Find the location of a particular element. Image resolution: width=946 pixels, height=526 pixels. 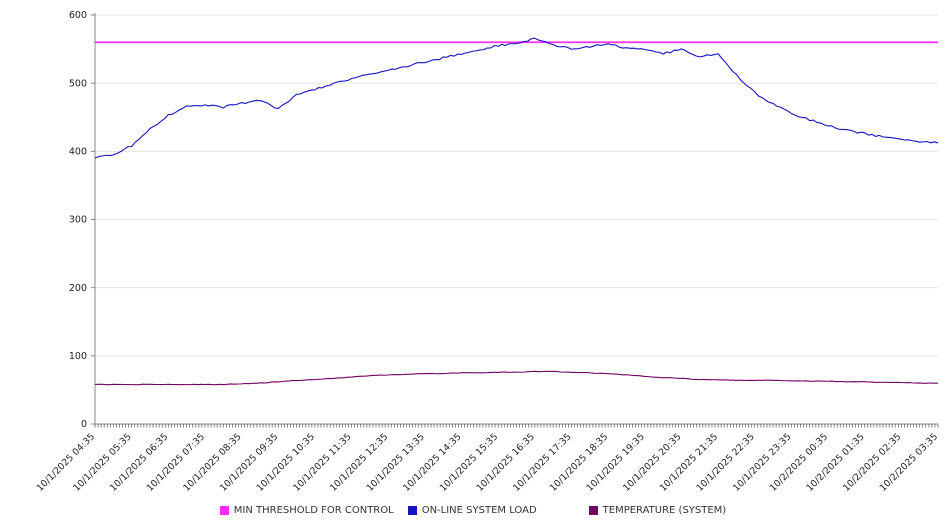

legend-swatch-purple is located at coordinates (593, 510).